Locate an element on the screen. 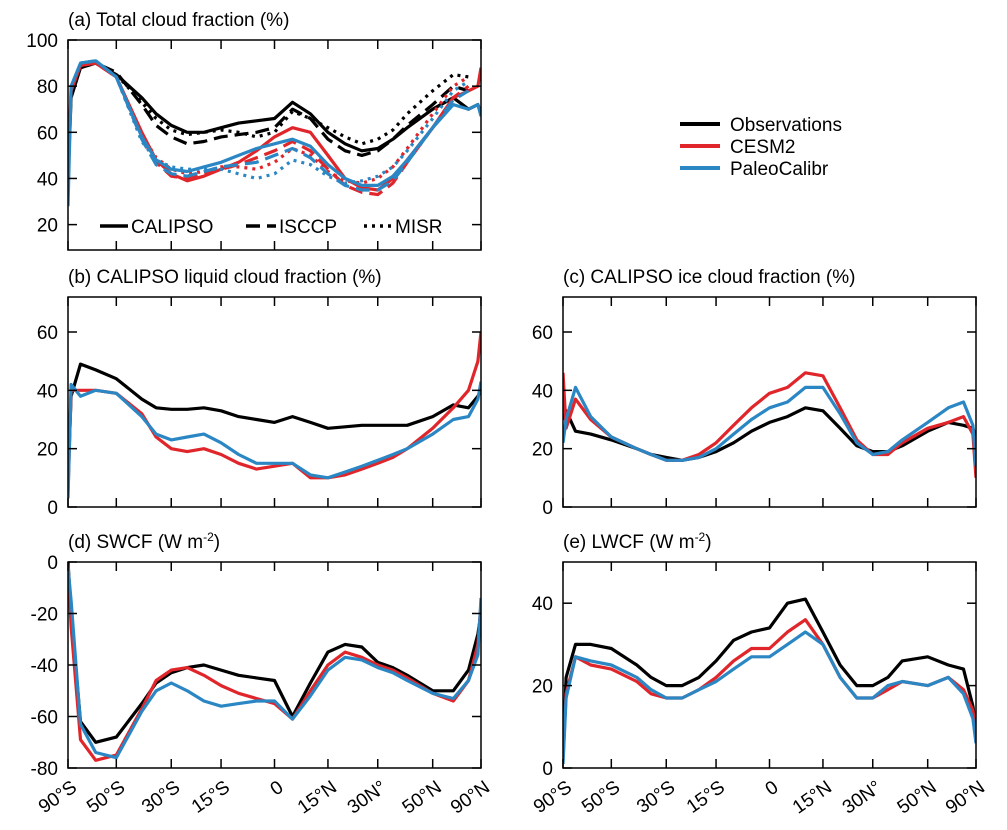 The height and width of the screenshot is (830, 1007). panel-title: (a) Total cloud fraction (%) is located at coordinates (178, 20).